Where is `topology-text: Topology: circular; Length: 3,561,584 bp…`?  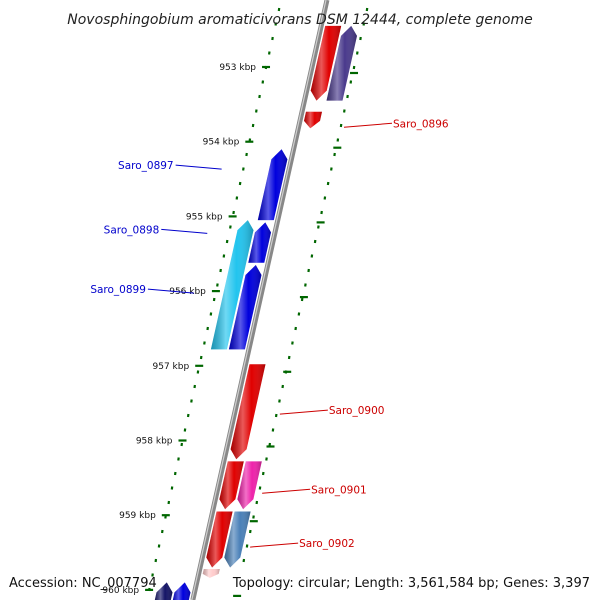
topology-text: Topology: circular; Length: 3,561,584 bp… is located at coordinates (411, 583).